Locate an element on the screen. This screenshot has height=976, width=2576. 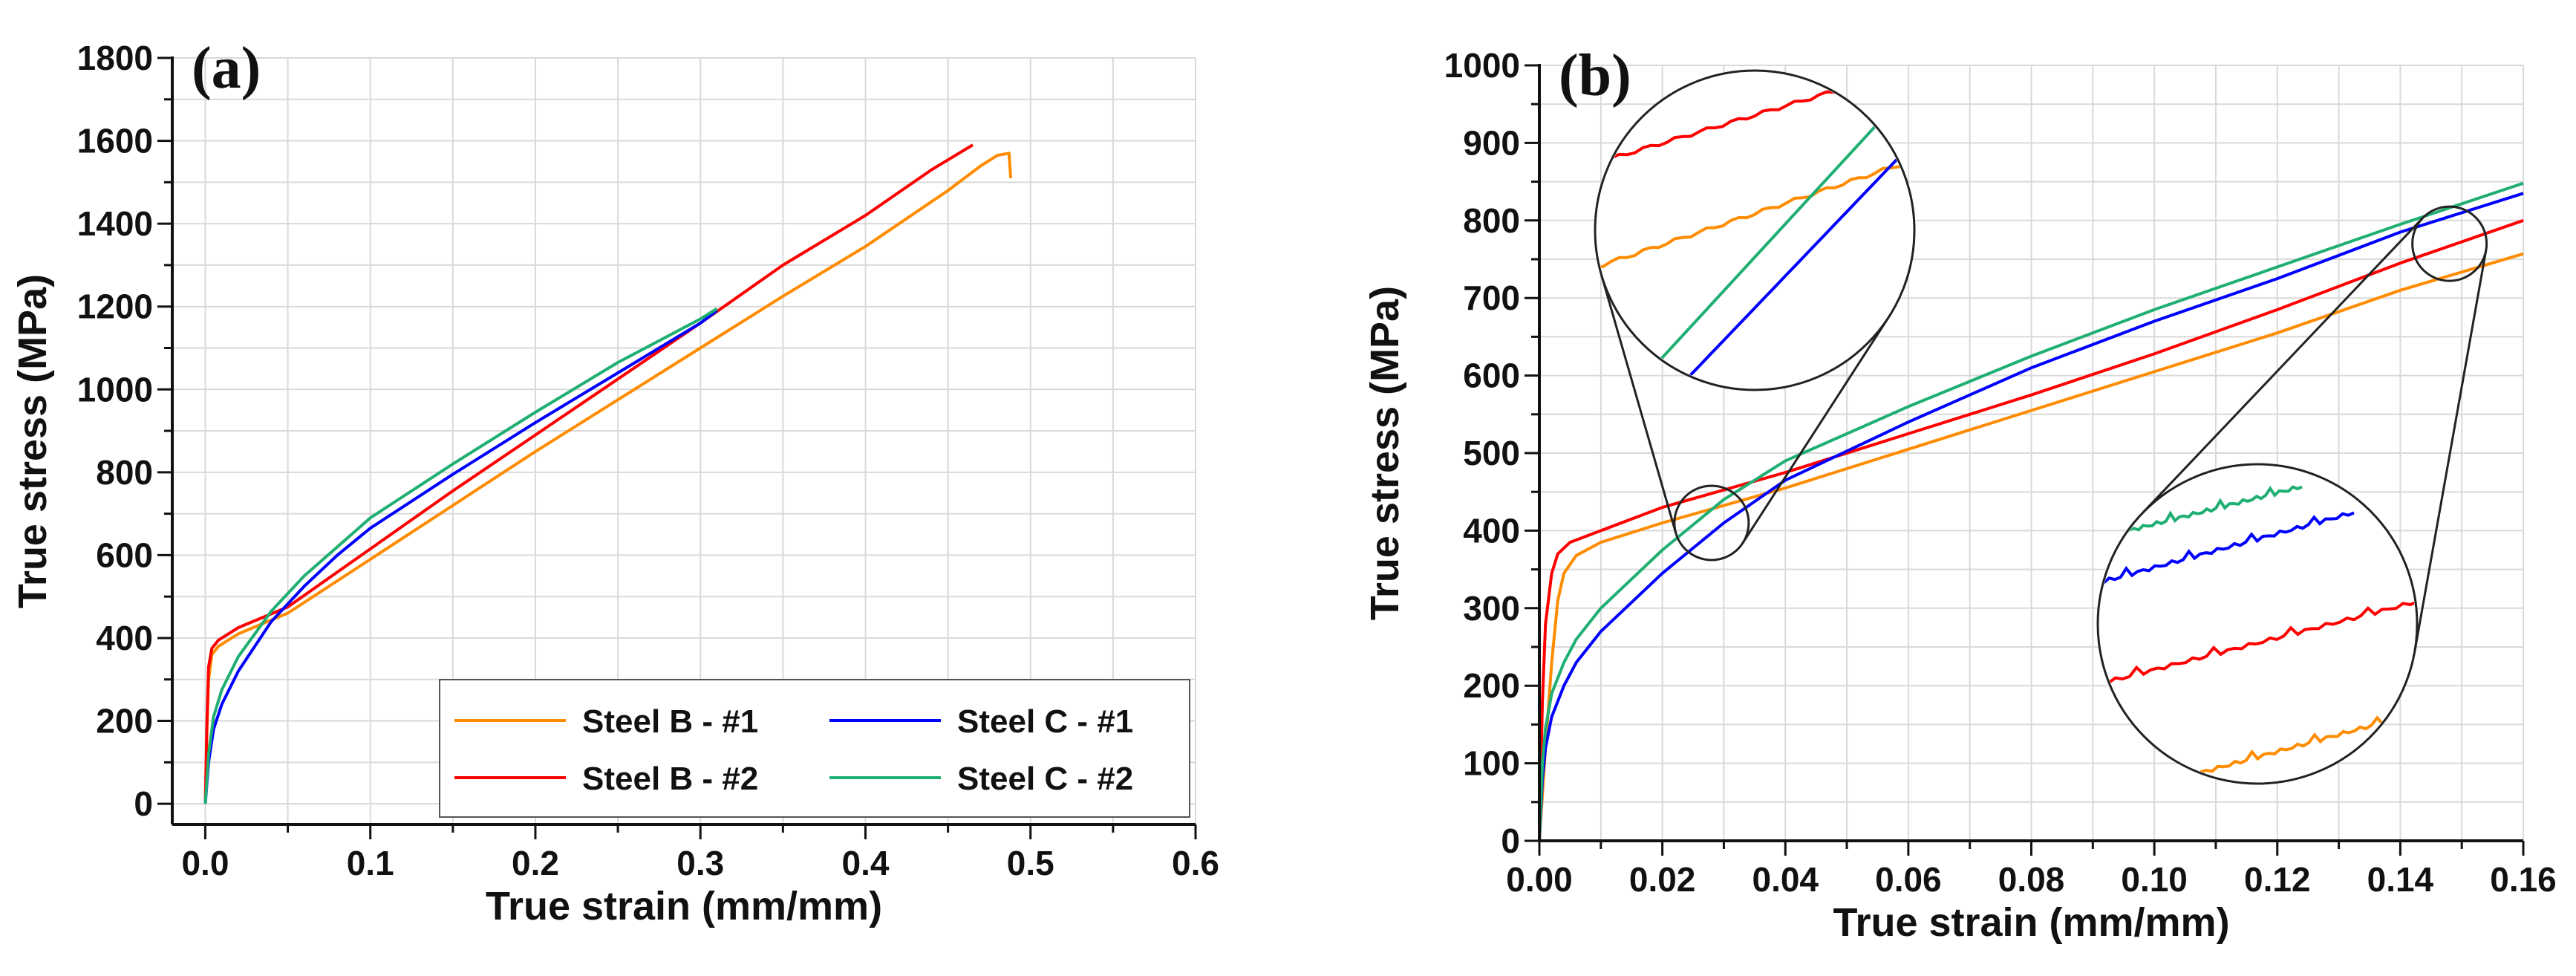
y-tick-label: 100 is located at coordinates (1491, 763).